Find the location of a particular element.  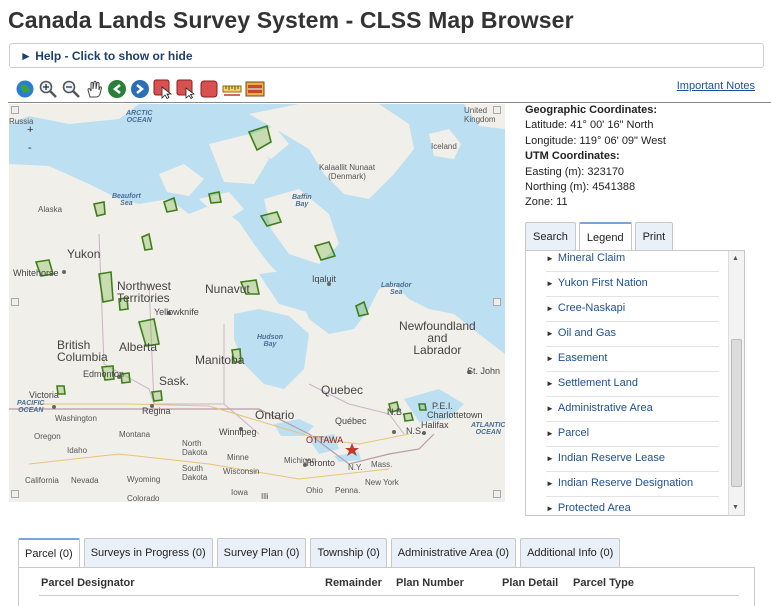

label-ohio: Ohio is located at coordinates (314, 490).